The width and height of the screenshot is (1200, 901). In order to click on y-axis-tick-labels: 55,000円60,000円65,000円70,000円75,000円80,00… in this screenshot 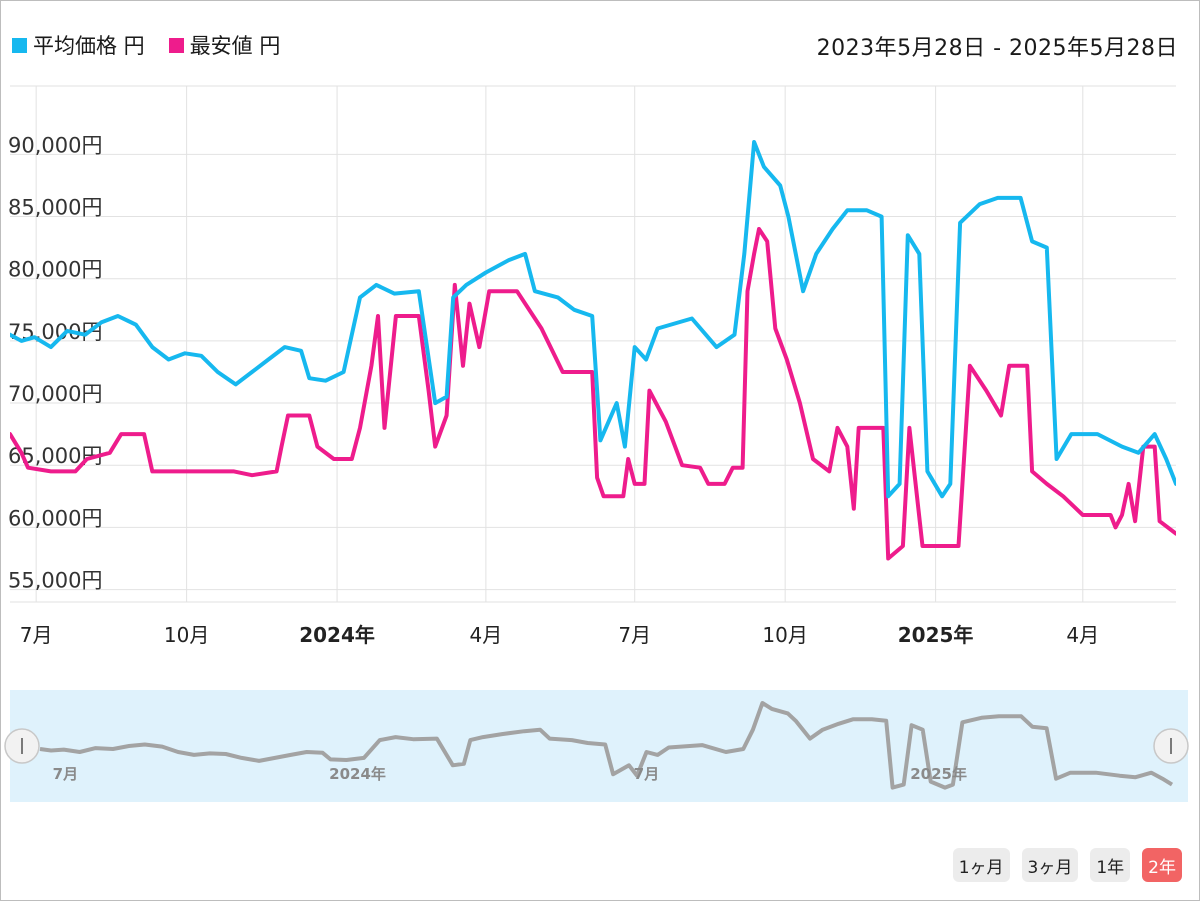, I will do `click(55, 362)`.